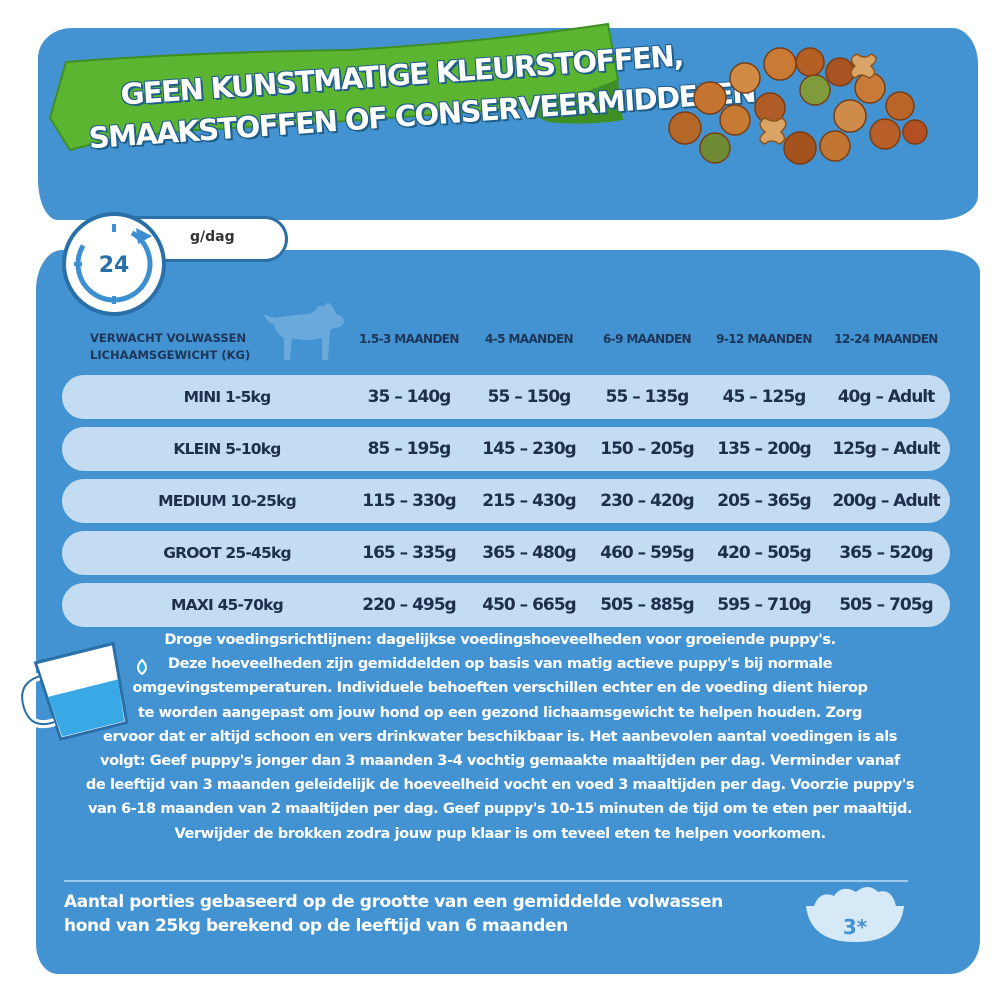  I want to click on banner-ribbon, so click(335, 87).